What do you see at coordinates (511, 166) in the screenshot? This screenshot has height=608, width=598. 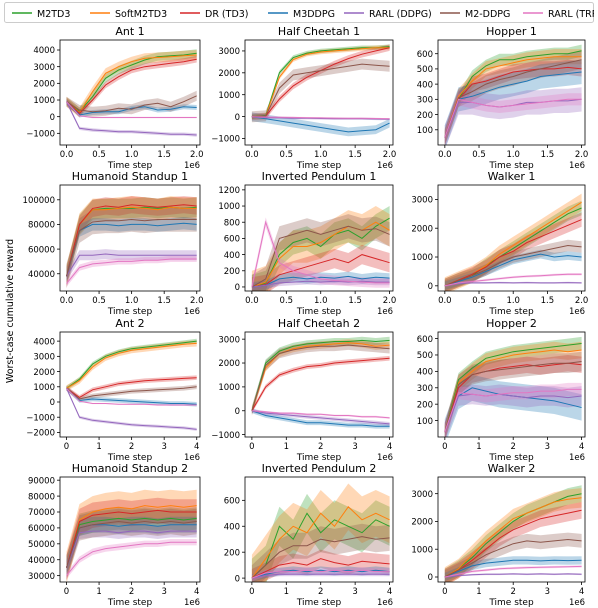 I see `x-axis-label: Time step` at bounding box center [511, 166].